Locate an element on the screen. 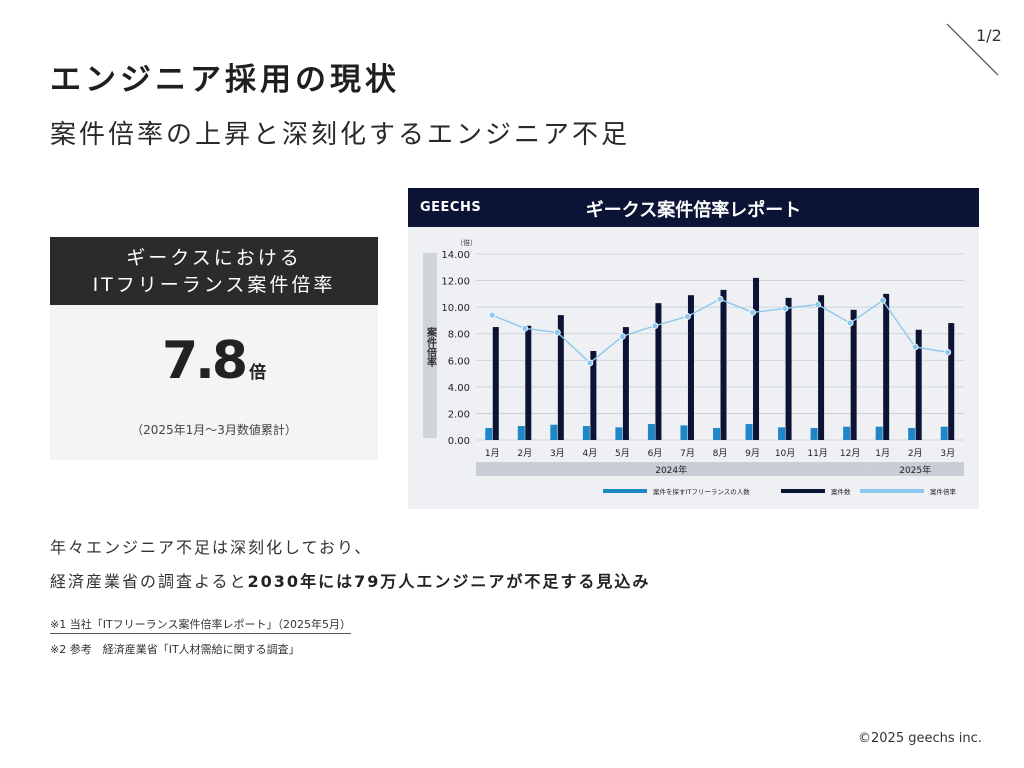 This screenshot has width=1024, height=768. report-title: ギークス案件倍率レポート is located at coordinates (693, 210).